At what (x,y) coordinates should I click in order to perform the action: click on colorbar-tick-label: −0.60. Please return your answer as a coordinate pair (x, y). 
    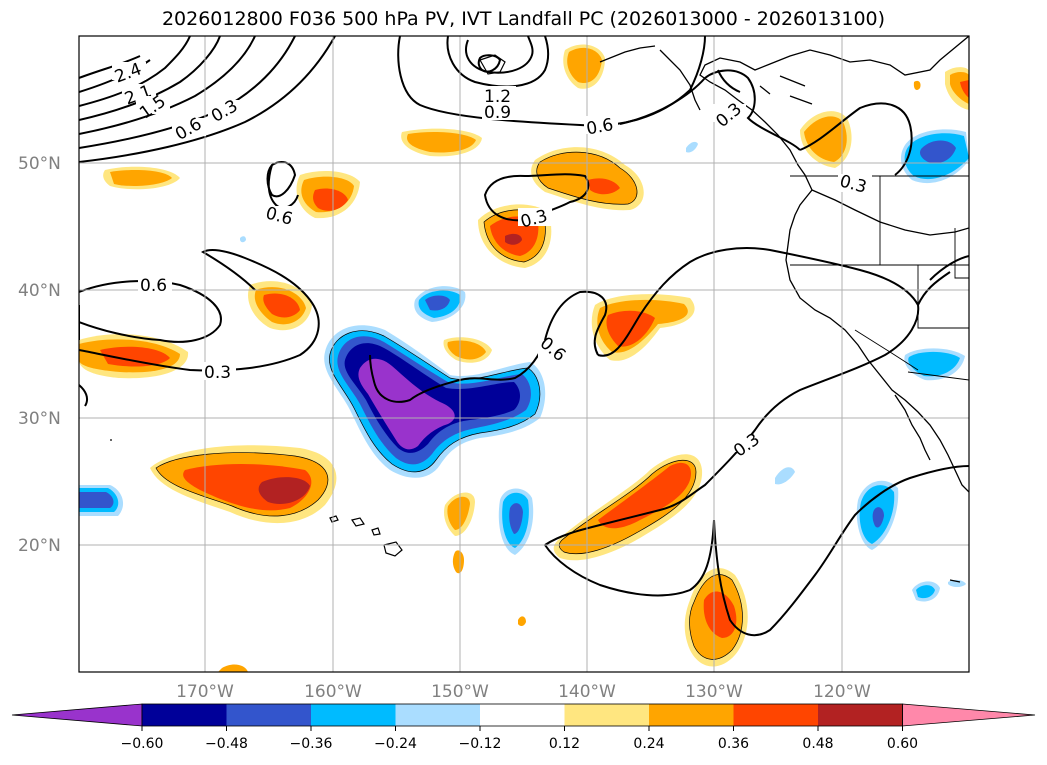
    Looking at the image, I should click on (142, 744).